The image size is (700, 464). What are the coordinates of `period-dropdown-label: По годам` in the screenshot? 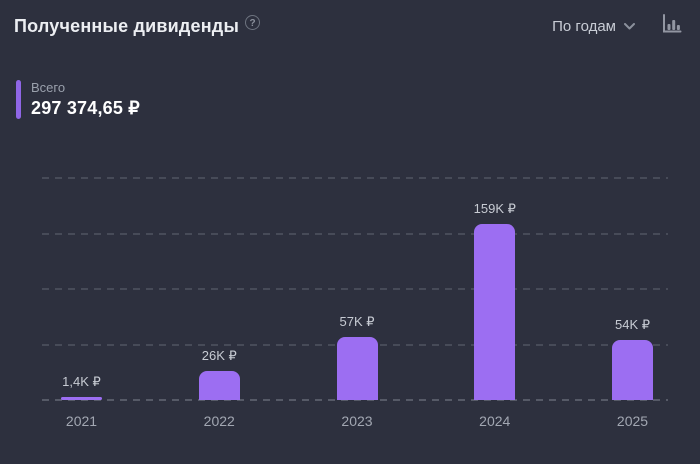 It's located at (584, 26).